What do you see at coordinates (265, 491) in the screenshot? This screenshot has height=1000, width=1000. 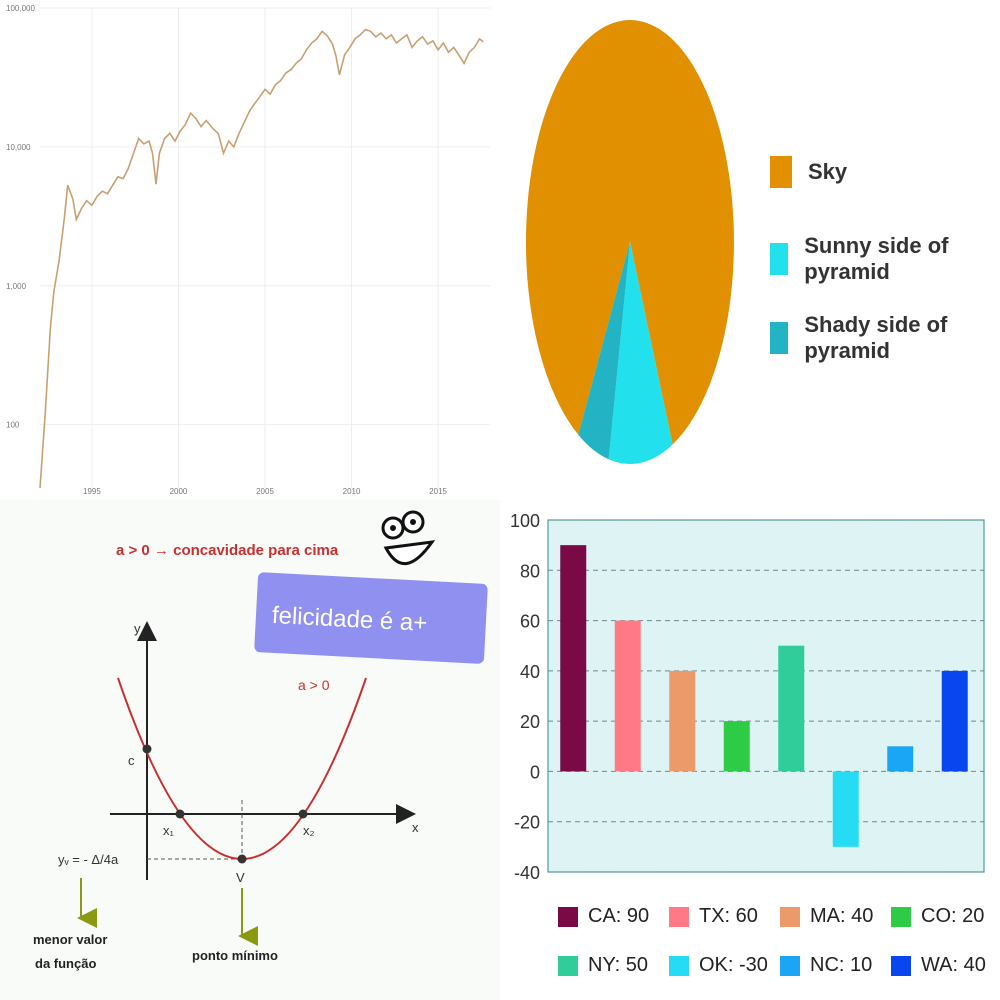 I see `line-x-tick-label: 2005` at bounding box center [265, 491].